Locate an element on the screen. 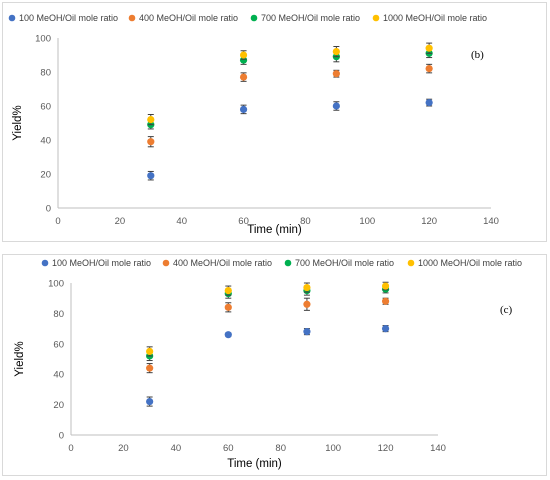 This screenshot has height=480, width=550. chart-c-x-tick-label: 140 is located at coordinates (438, 448).